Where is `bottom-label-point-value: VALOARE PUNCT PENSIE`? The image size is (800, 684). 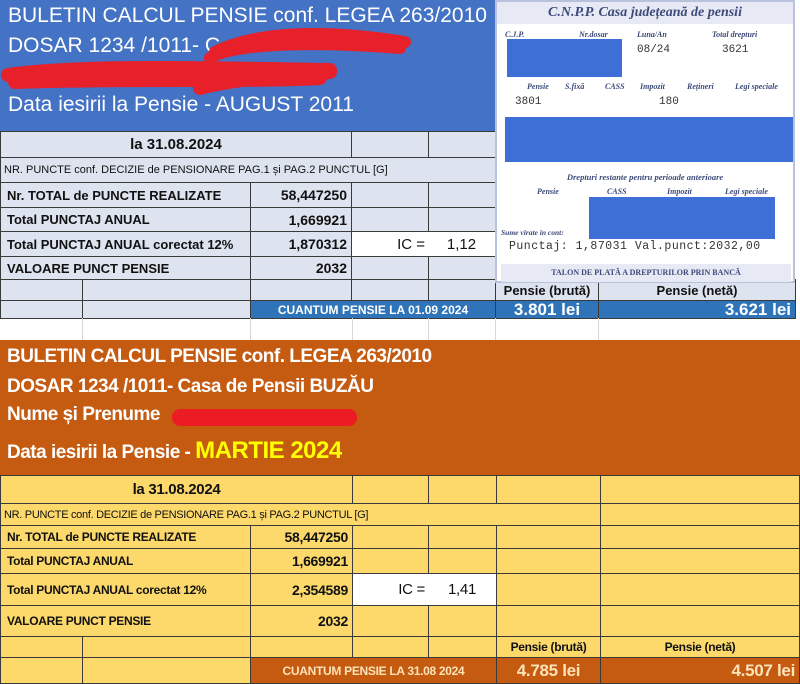
bottom-label-point-value: VALOARE PUNCT PENSIE is located at coordinates (125, 621).